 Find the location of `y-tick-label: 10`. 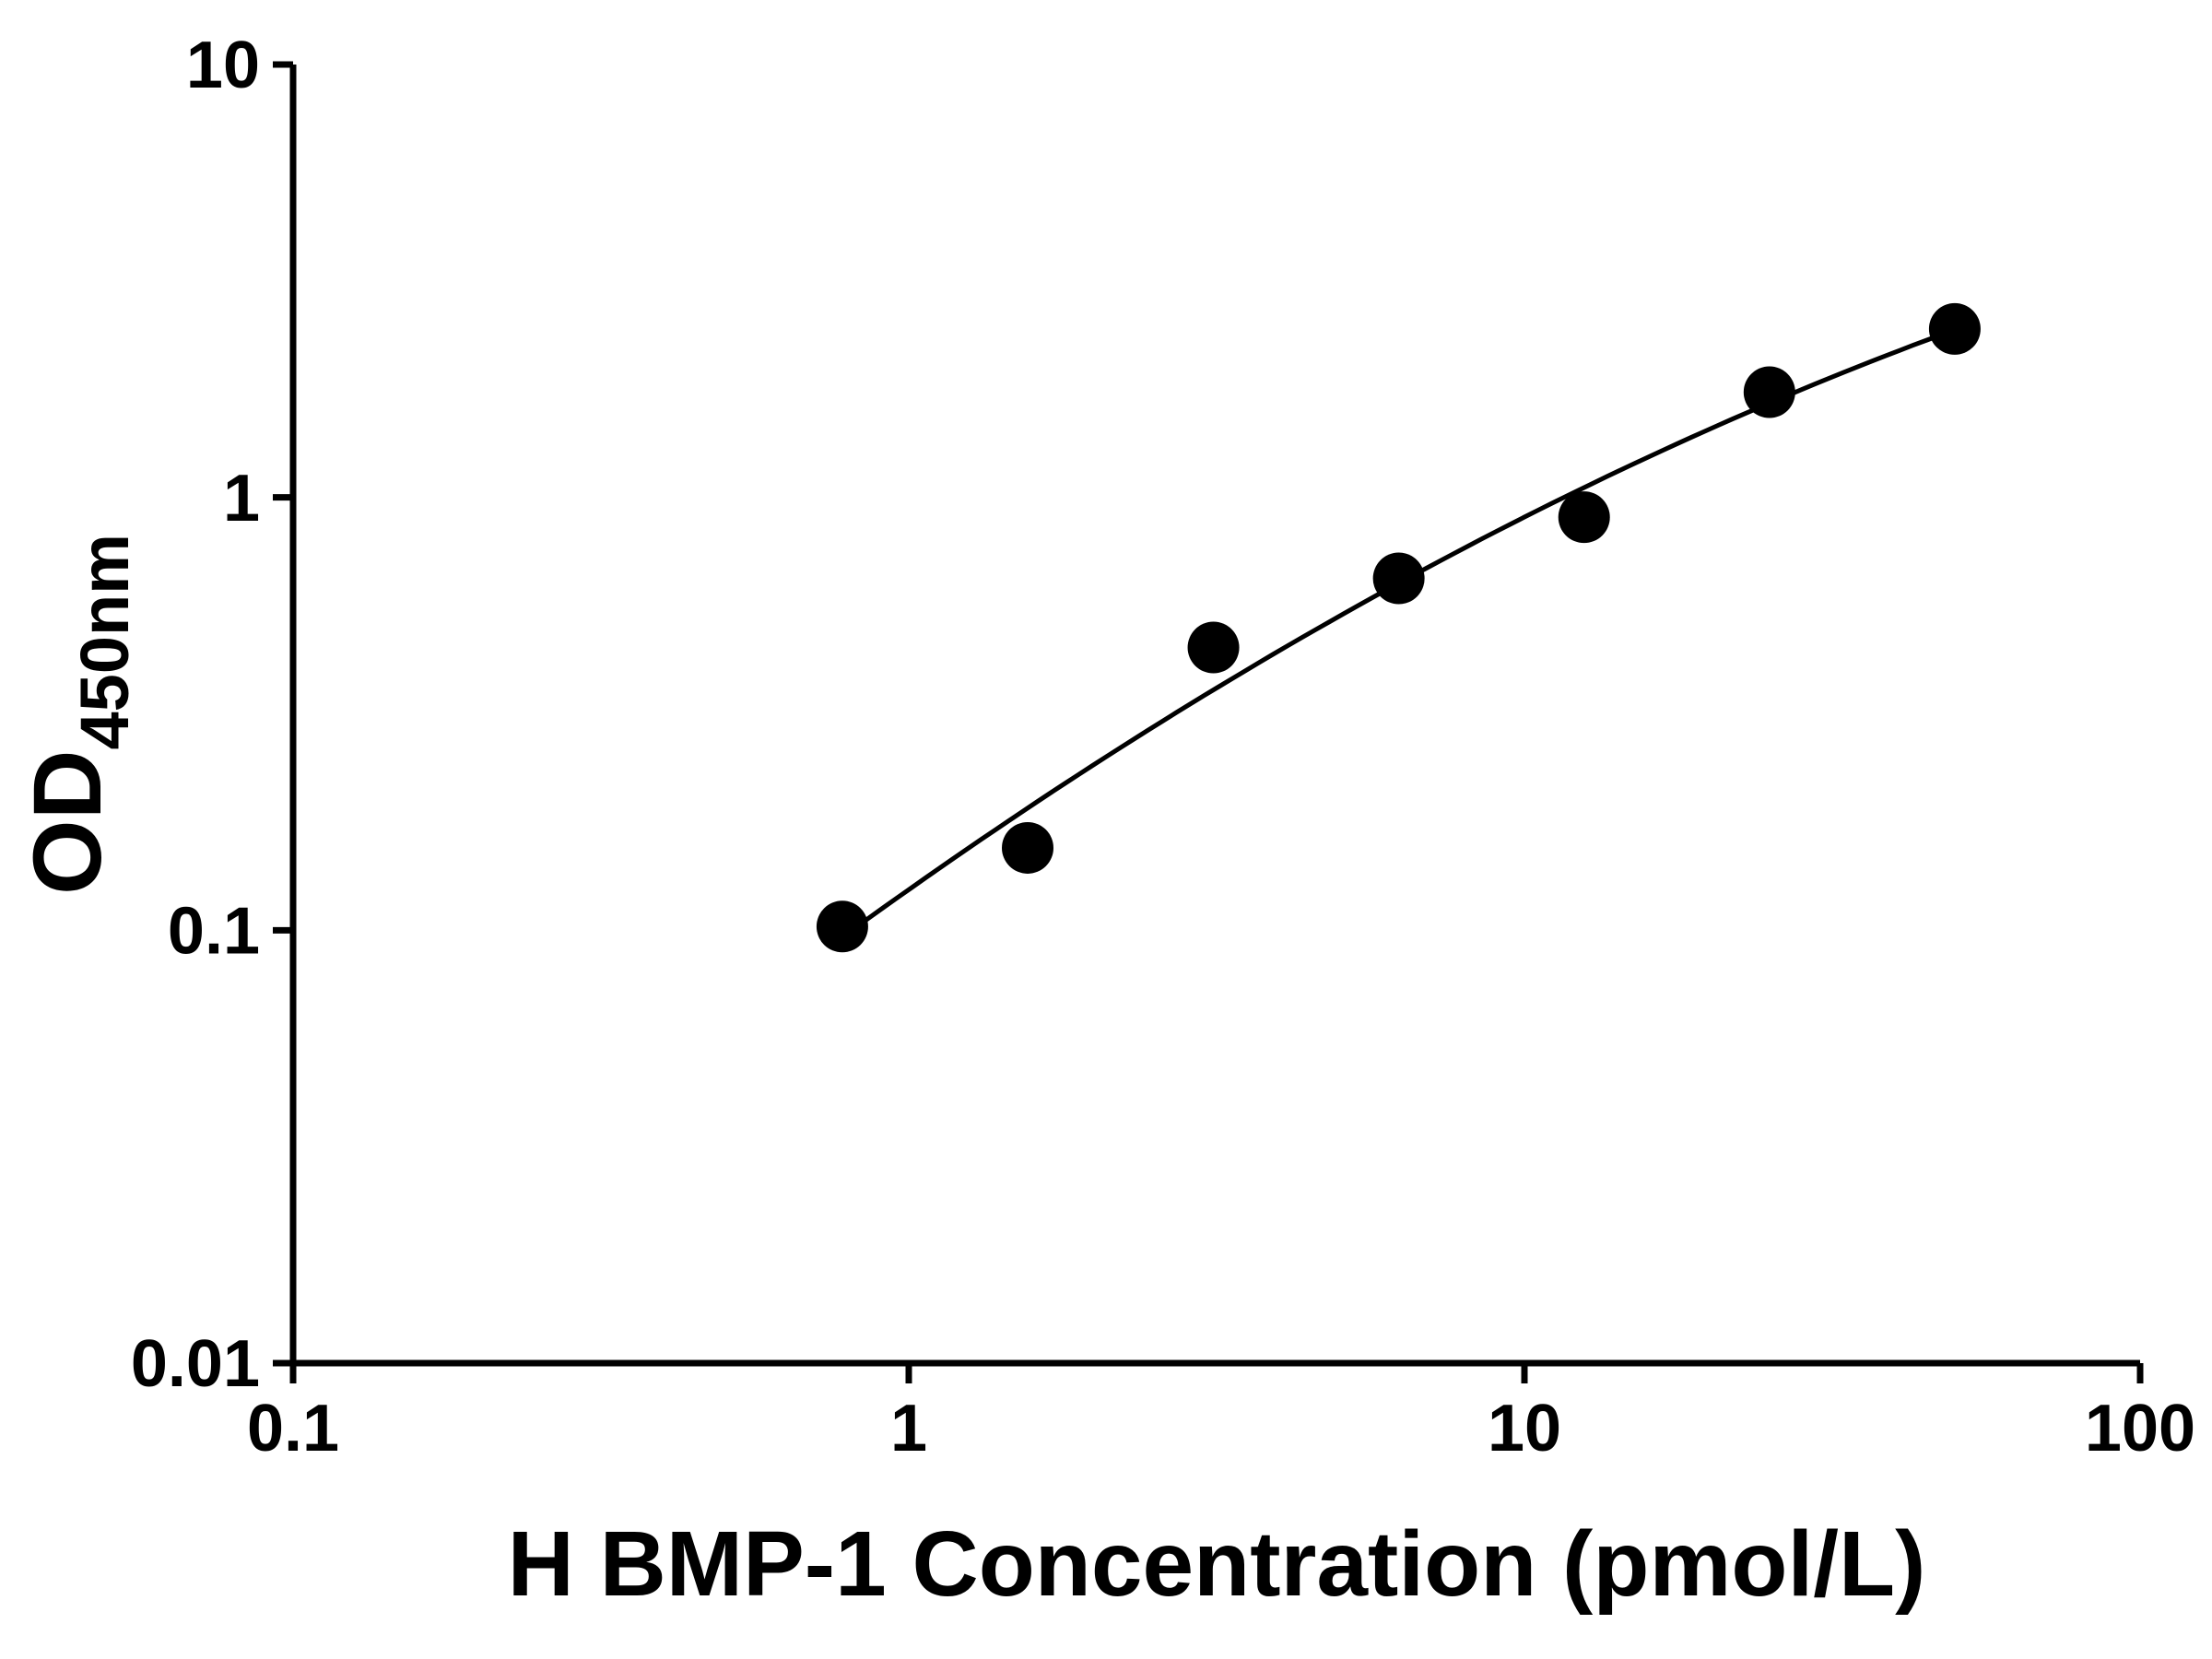

y-tick-label: 10 is located at coordinates (223, 65).